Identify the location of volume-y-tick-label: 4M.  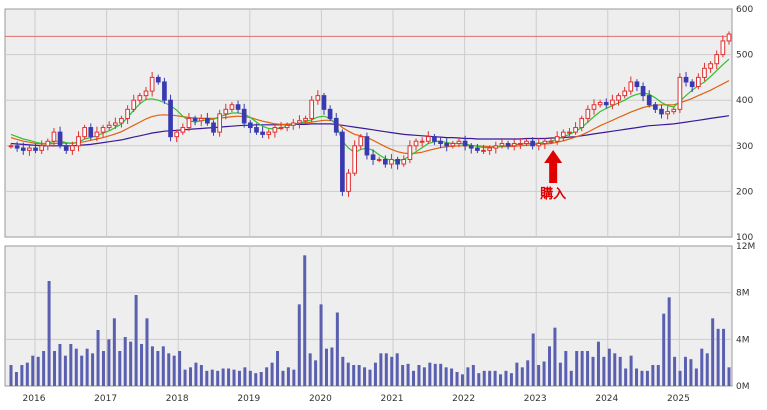
(743, 340).